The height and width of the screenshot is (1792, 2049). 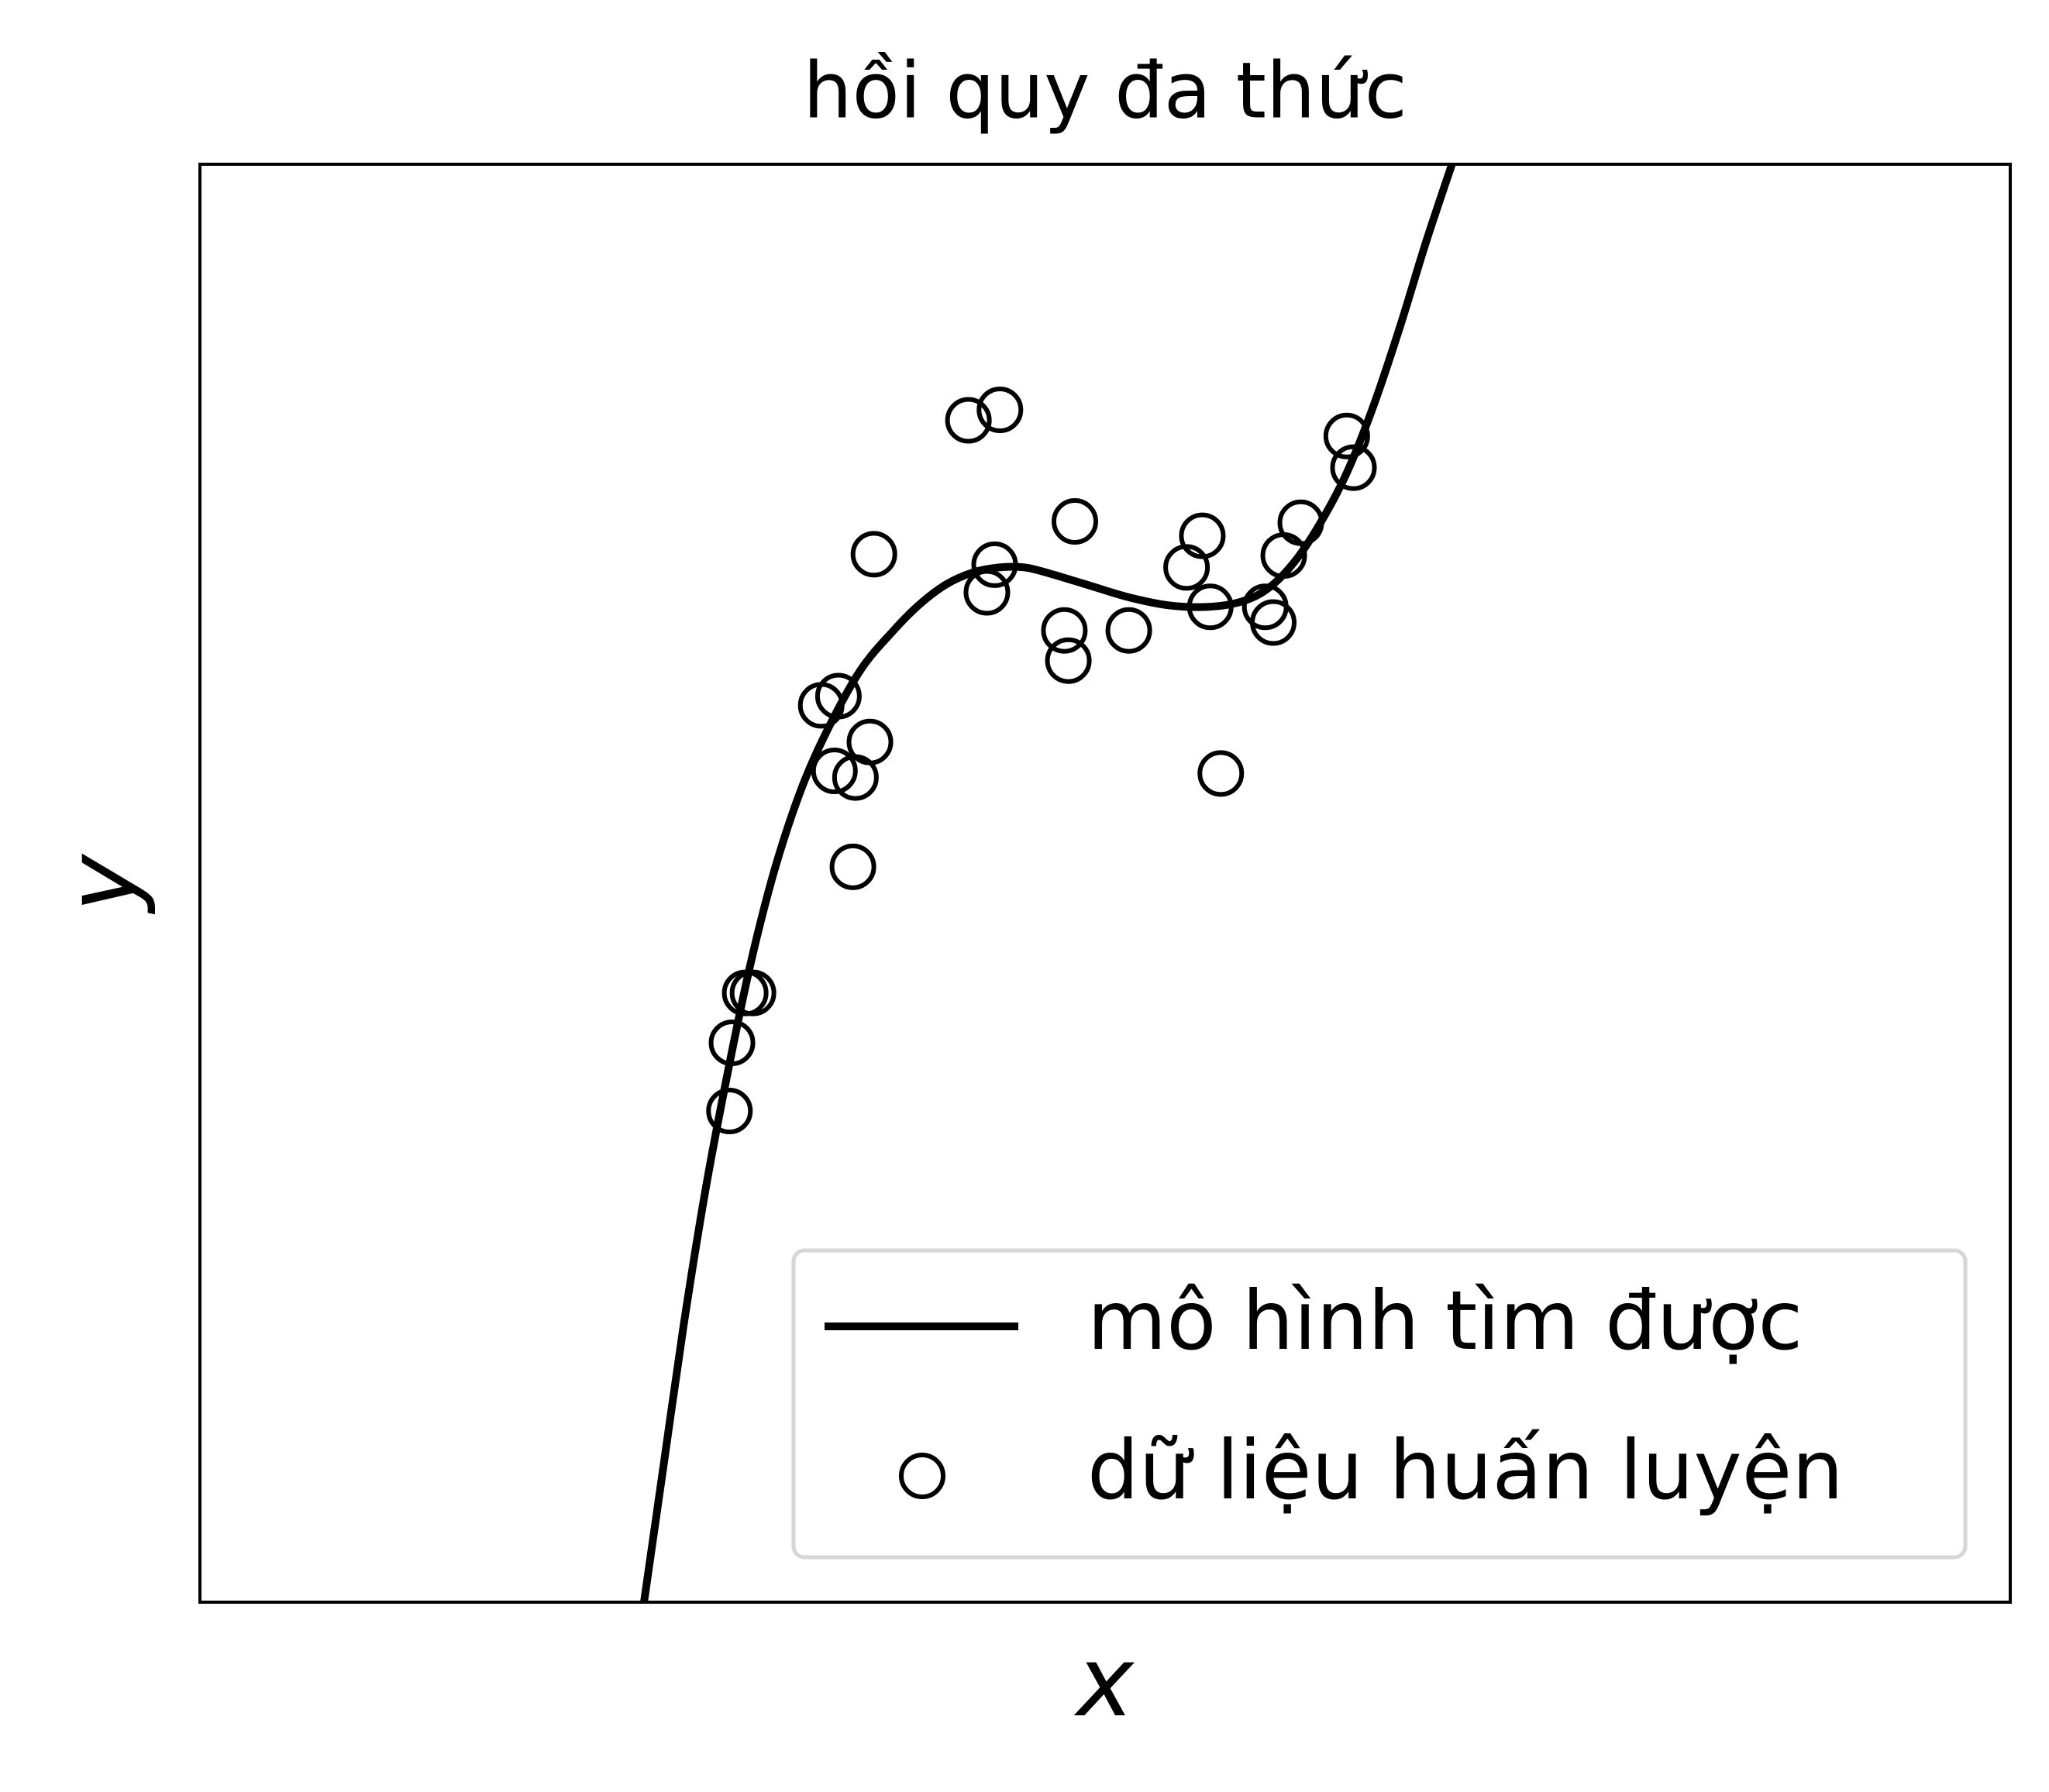 What do you see at coordinates (1465, 1471) in the screenshot?
I see `legend-label: dữ liệu huấn luyện` at bounding box center [1465, 1471].